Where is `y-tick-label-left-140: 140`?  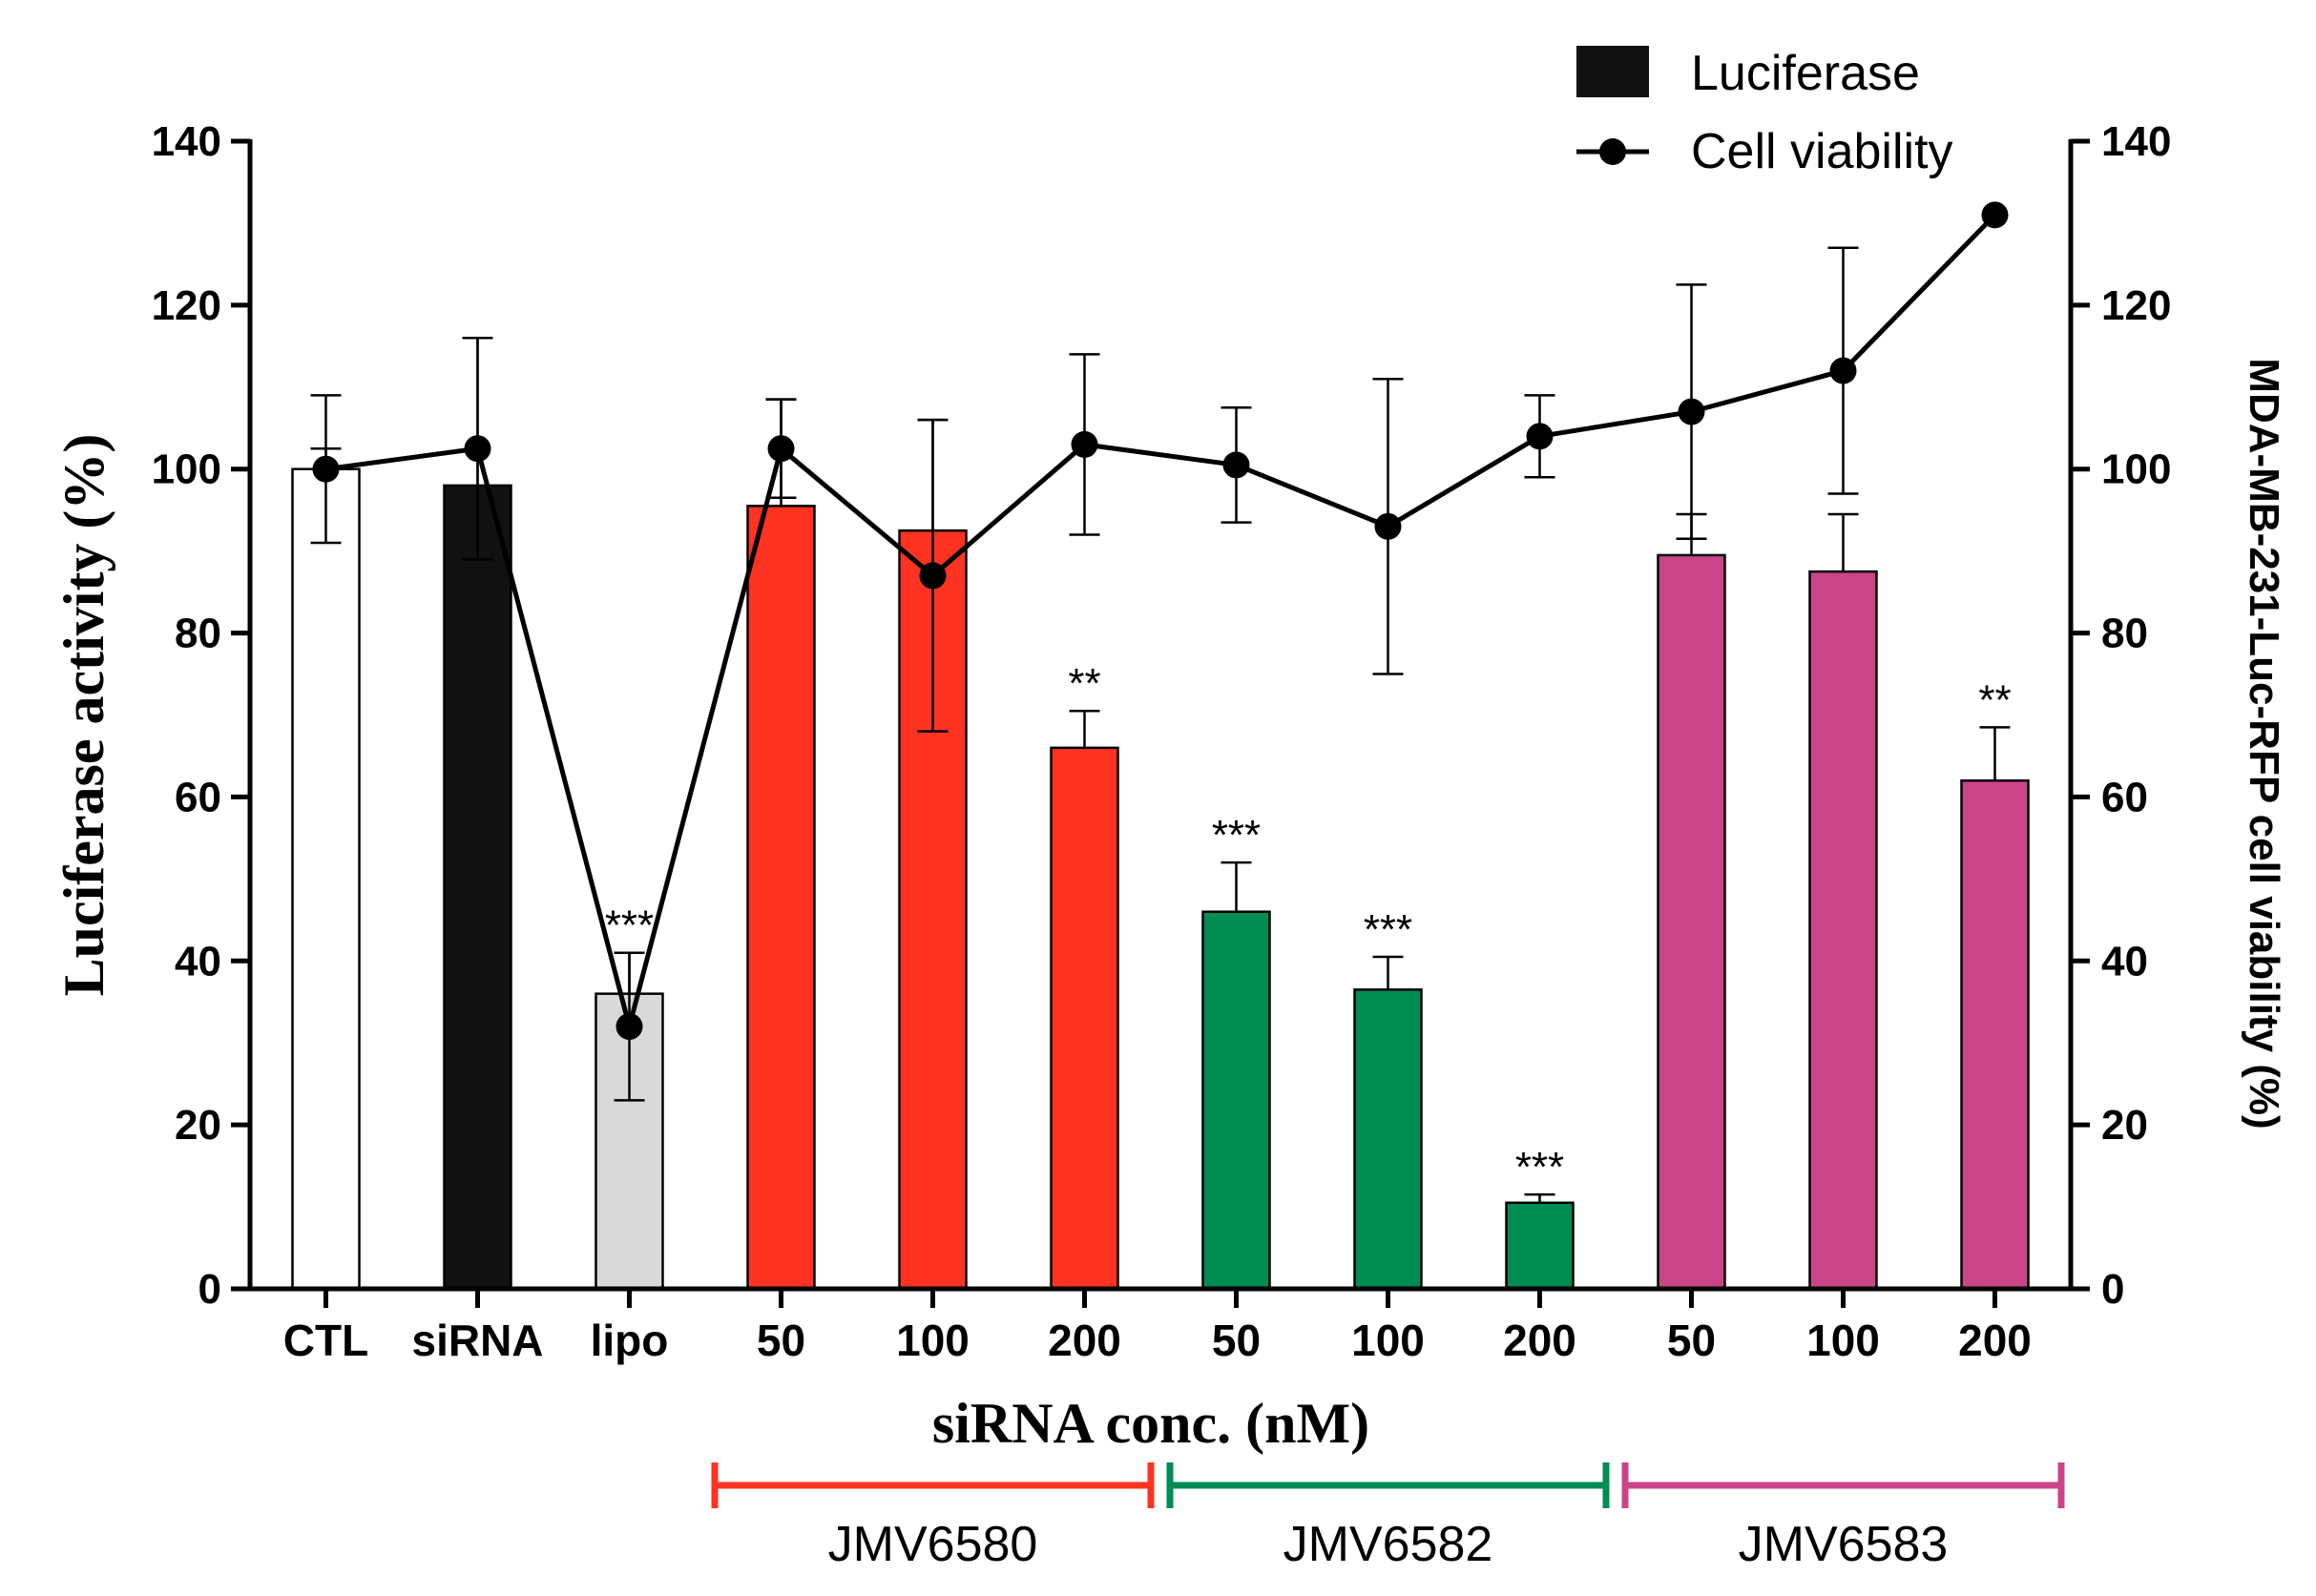 y-tick-label-left-140: 140 is located at coordinates (186, 141).